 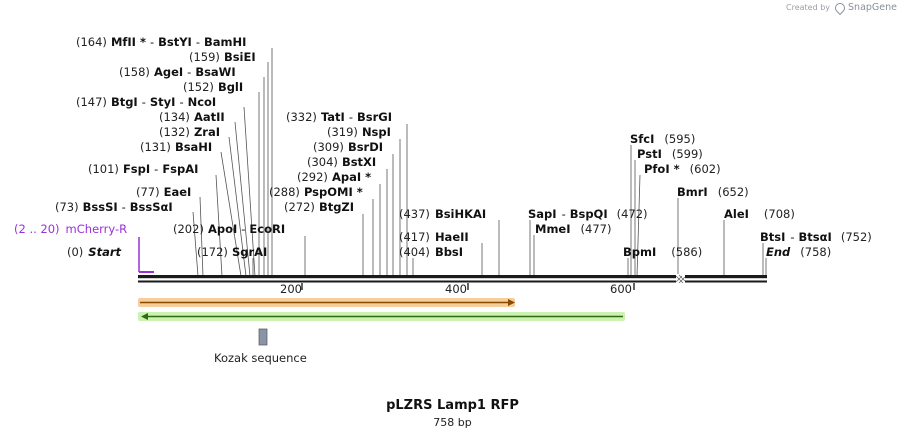 What do you see at coordinates (163, 192) in the screenshot?
I see `site-label-77: (77) EaeI` at bounding box center [163, 192].